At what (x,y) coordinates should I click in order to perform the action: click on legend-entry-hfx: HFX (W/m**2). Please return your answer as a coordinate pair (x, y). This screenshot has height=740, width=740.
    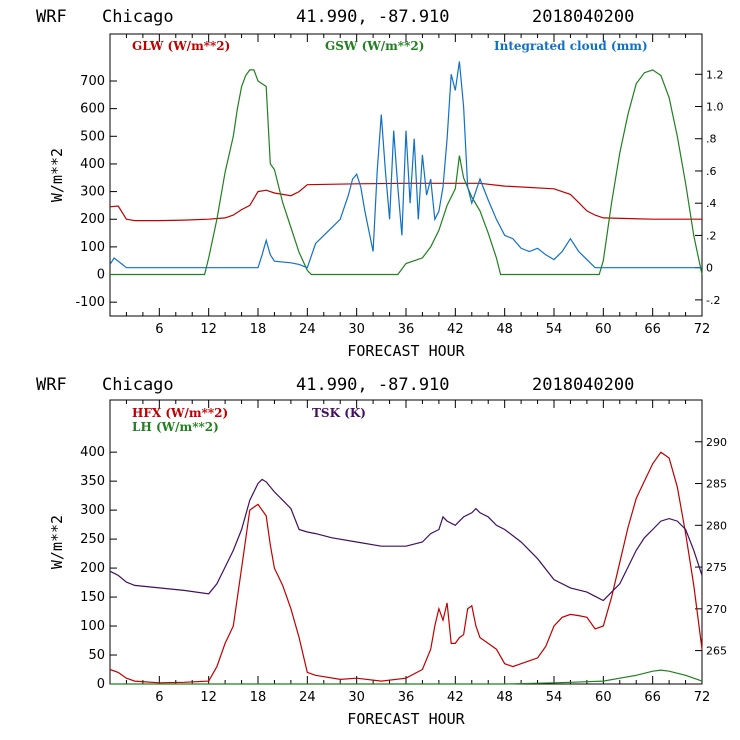
    Looking at the image, I should click on (180, 413).